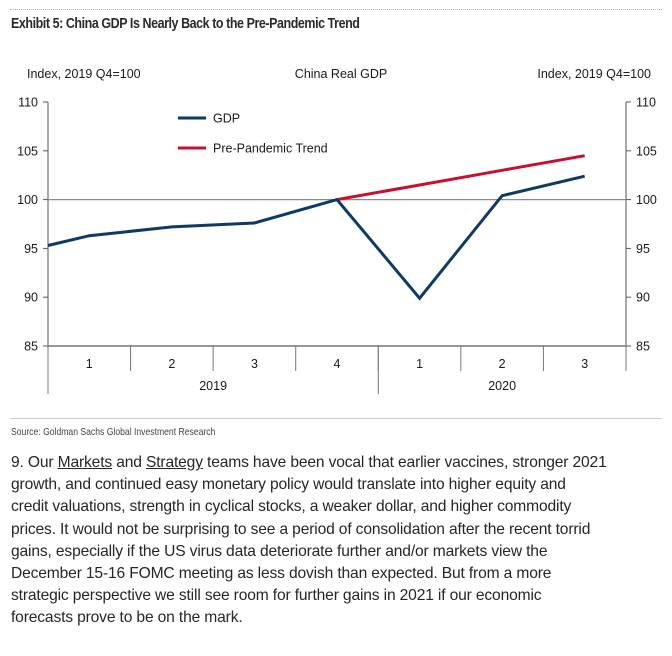 Image resolution: width=672 pixels, height=656 pixels. Describe the element at coordinates (27, 200) in the screenshot. I see `left-y-tick-label: 100` at that location.